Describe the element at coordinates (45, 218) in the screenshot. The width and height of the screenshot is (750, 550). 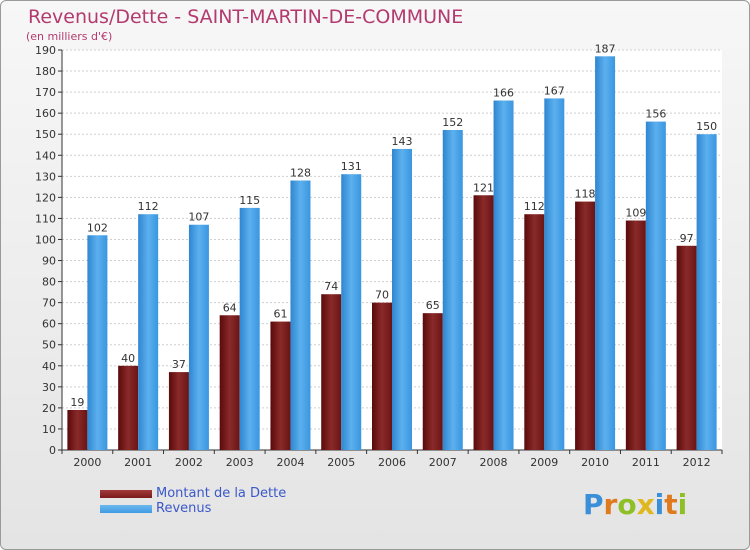
I see `y-tick-label: 110` at that location.